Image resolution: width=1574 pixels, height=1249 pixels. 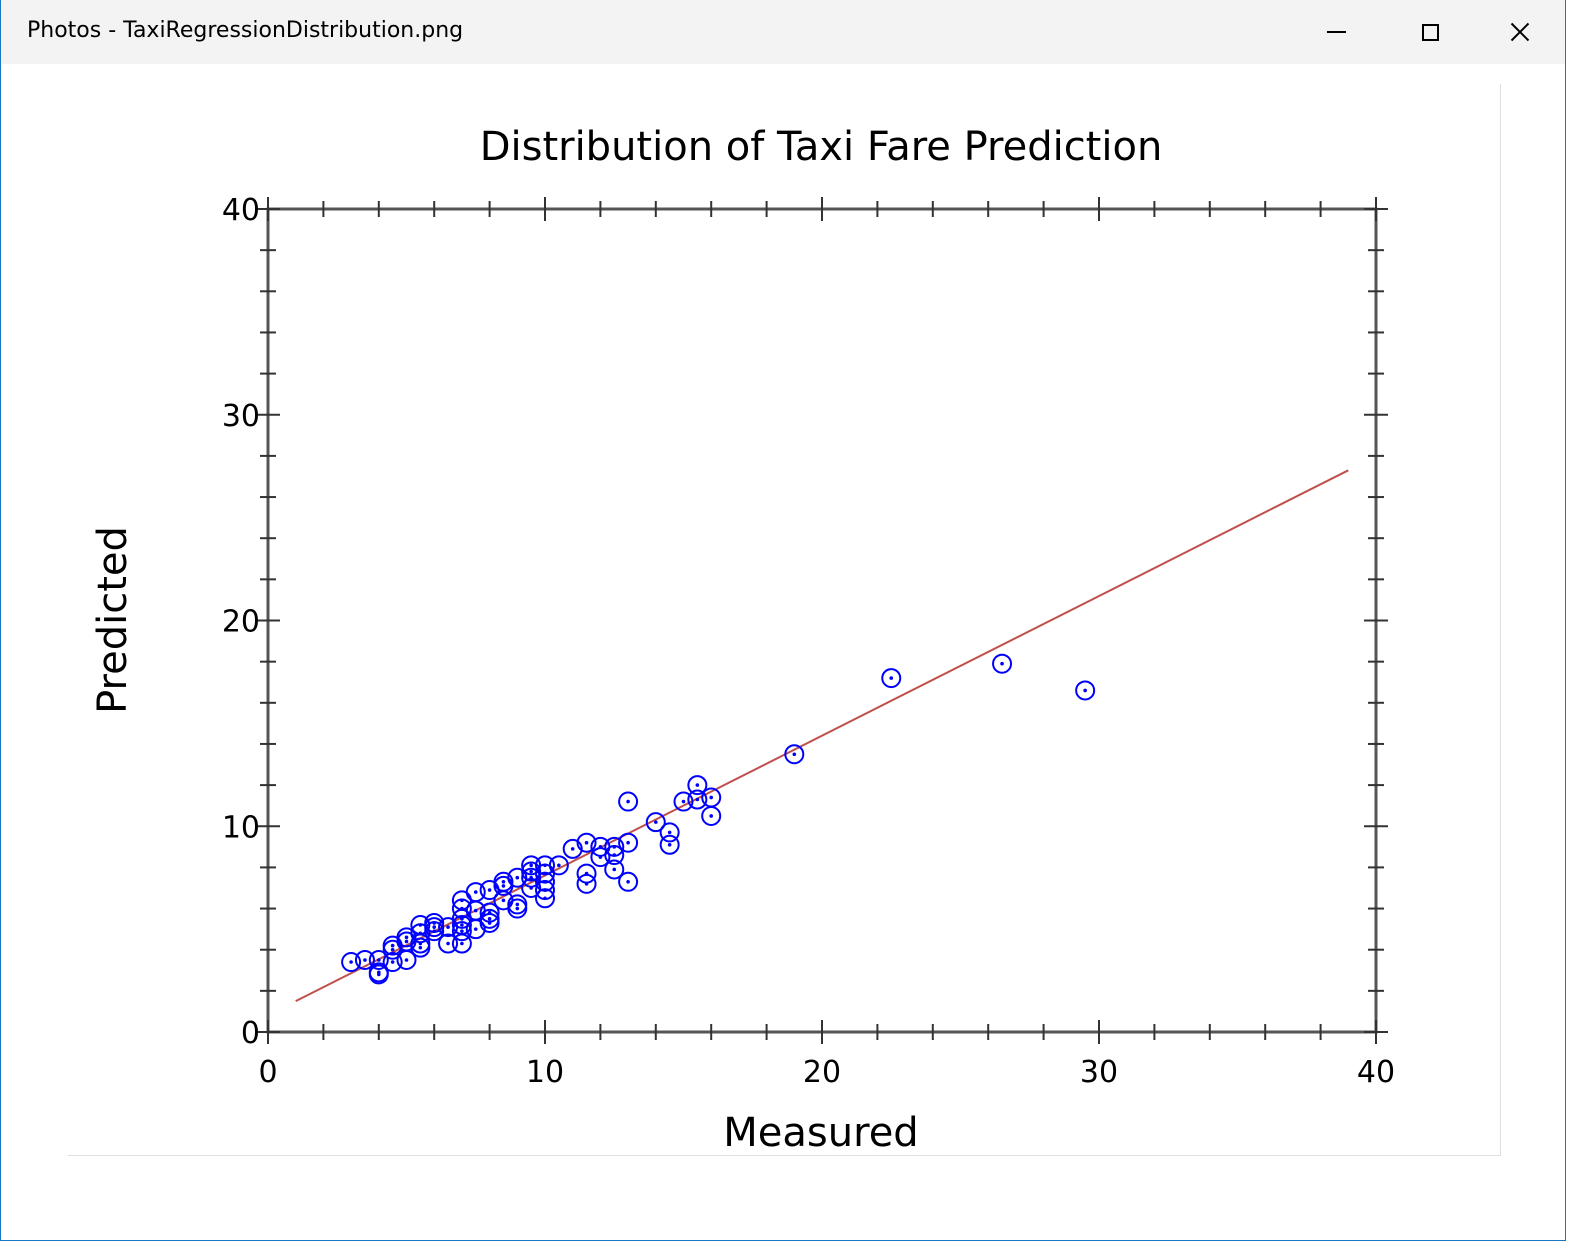 What do you see at coordinates (820, 1133) in the screenshot?
I see `x-axis-label: Measured` at bounding box center [820, 1133].